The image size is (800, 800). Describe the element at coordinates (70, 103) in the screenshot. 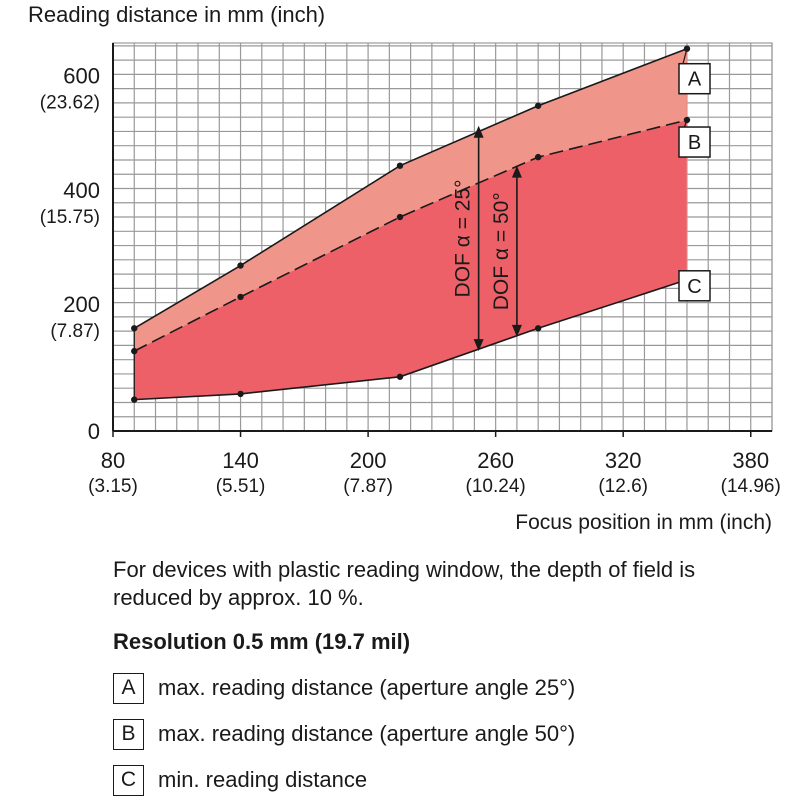

I see `y-tick-label-inch: (23.62)` at that location.